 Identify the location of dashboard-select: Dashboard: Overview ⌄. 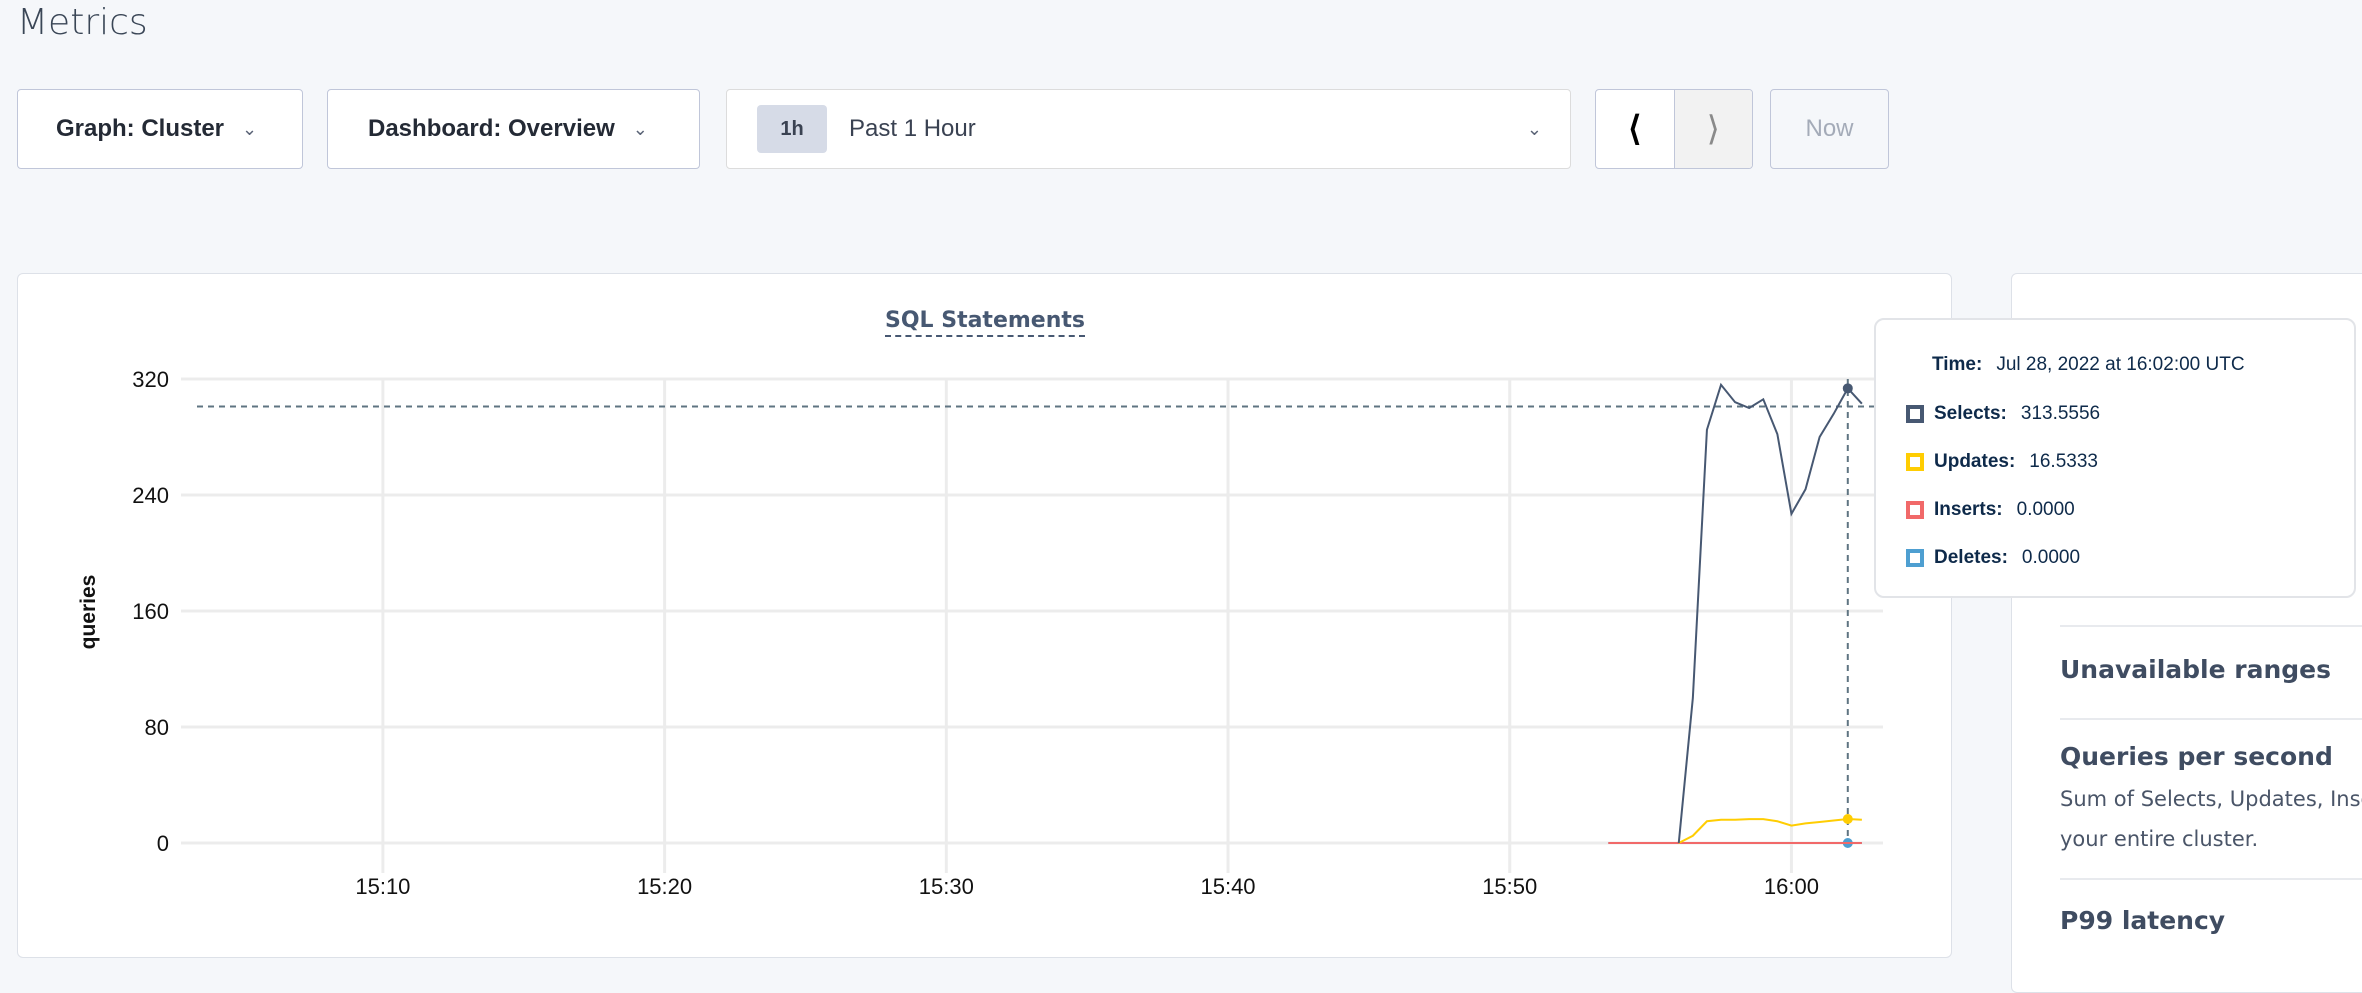
(513, 129).